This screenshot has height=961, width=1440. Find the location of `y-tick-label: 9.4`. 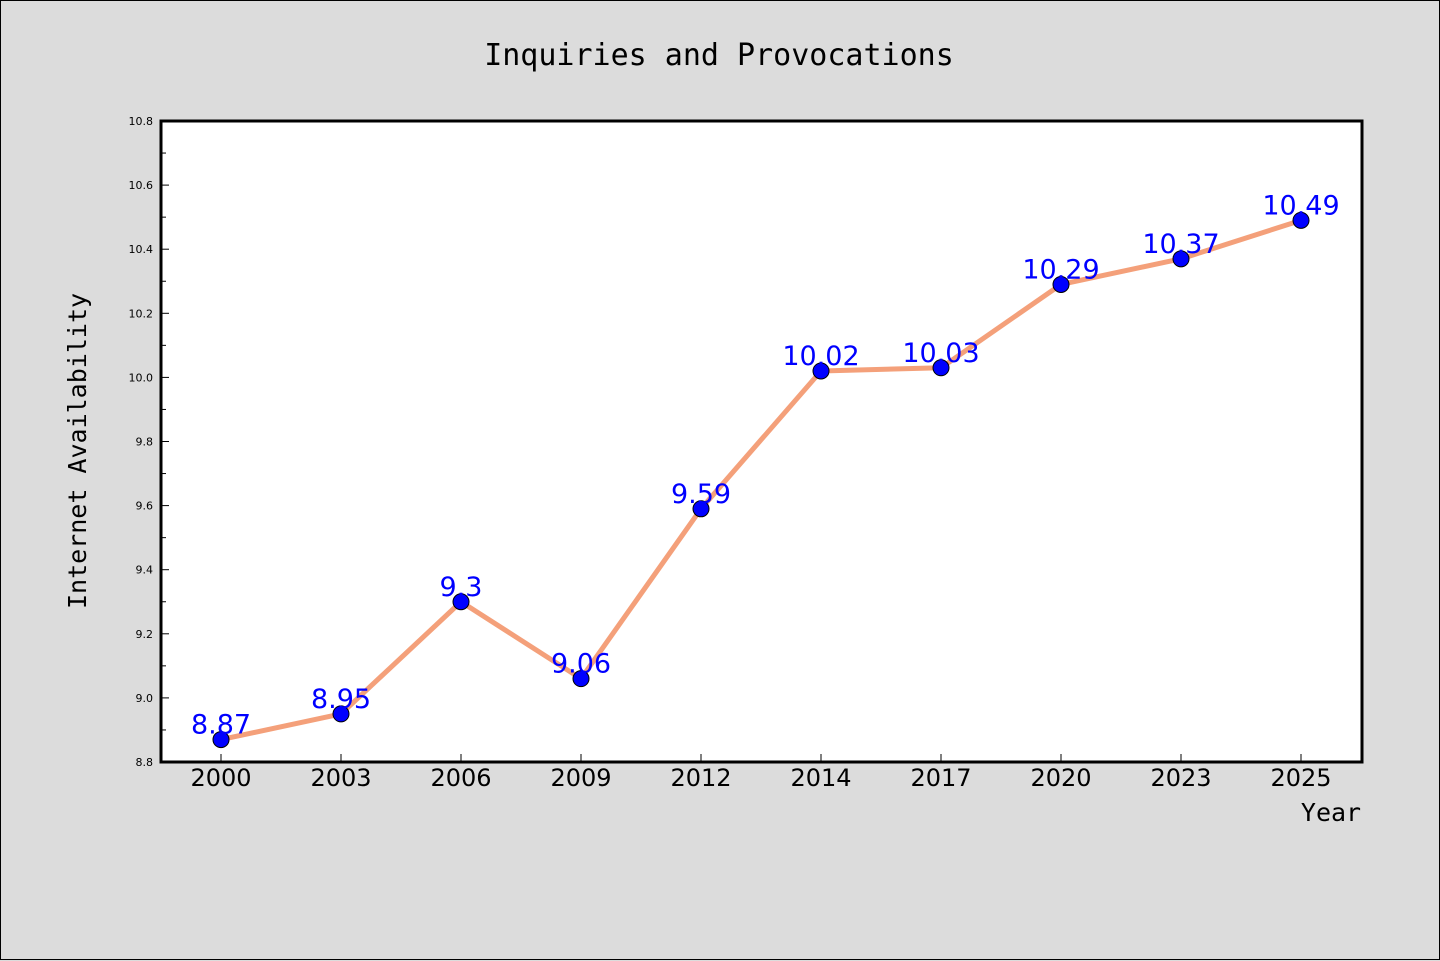

y-tick-label: 9.4 is located at coordinates (145, 570).